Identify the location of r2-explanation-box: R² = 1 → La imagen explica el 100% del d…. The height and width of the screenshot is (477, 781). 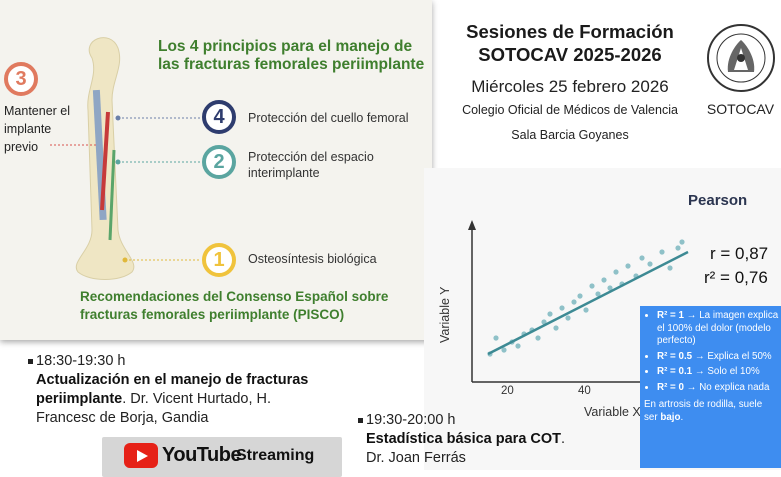
(710, 387).